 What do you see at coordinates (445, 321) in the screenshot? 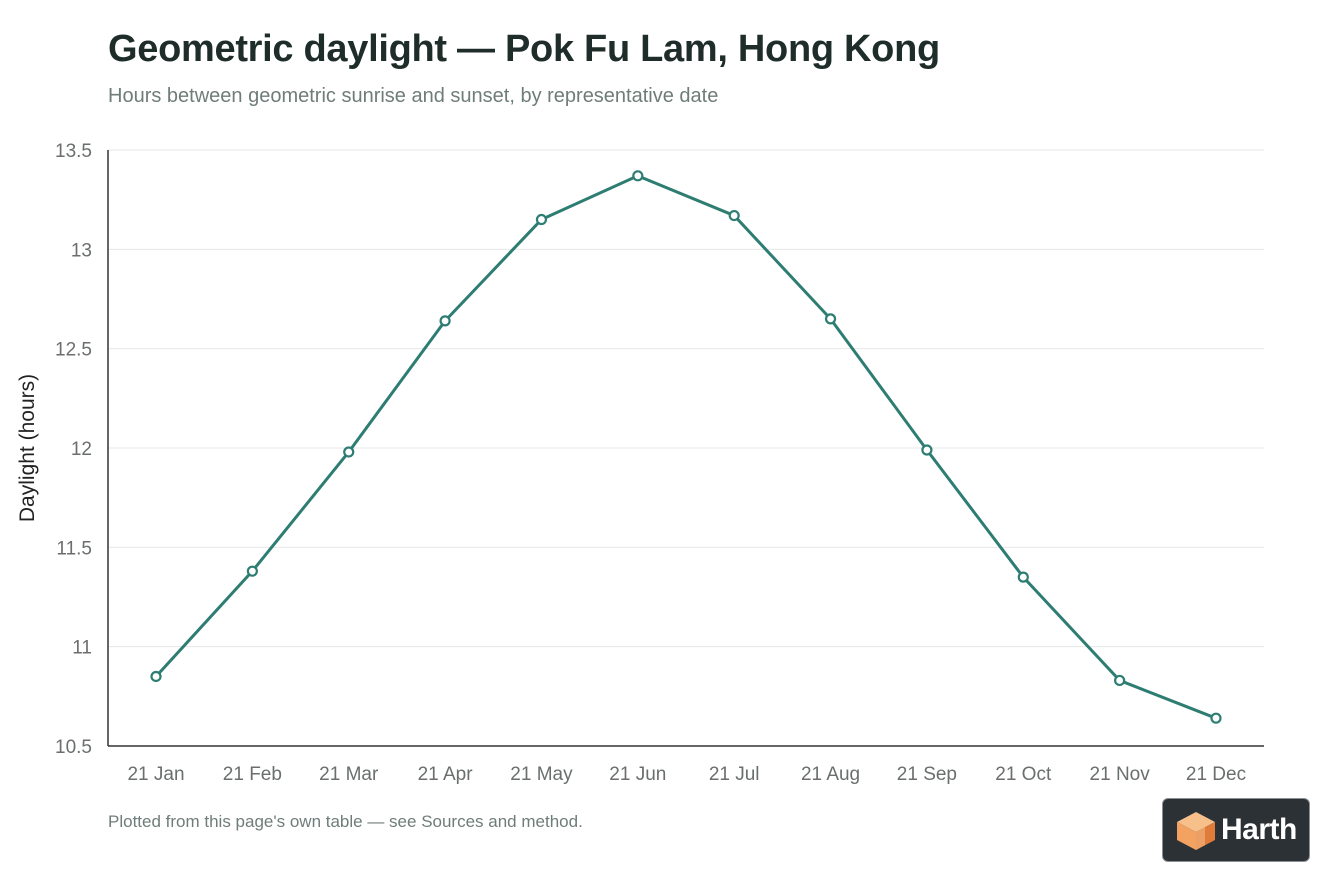
I see `data-point-21-apr` at bounding box center [445, 321].